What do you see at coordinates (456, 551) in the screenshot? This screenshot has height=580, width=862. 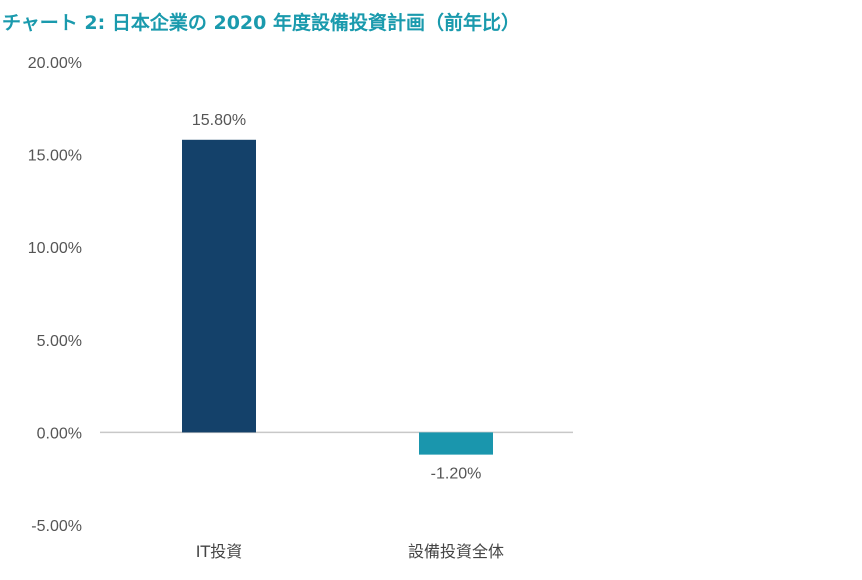 I see `category-label: 設備投資全体` at bounding box center [456, 551].